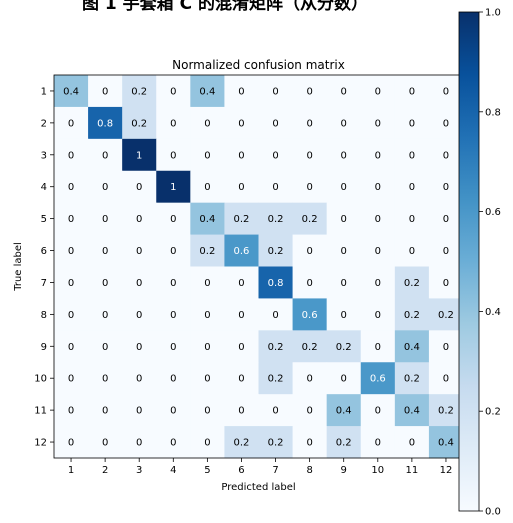  Describe the element at coordinates (310, 315) in the screenshot. I see `cell-value-label: 0.6` at that location.